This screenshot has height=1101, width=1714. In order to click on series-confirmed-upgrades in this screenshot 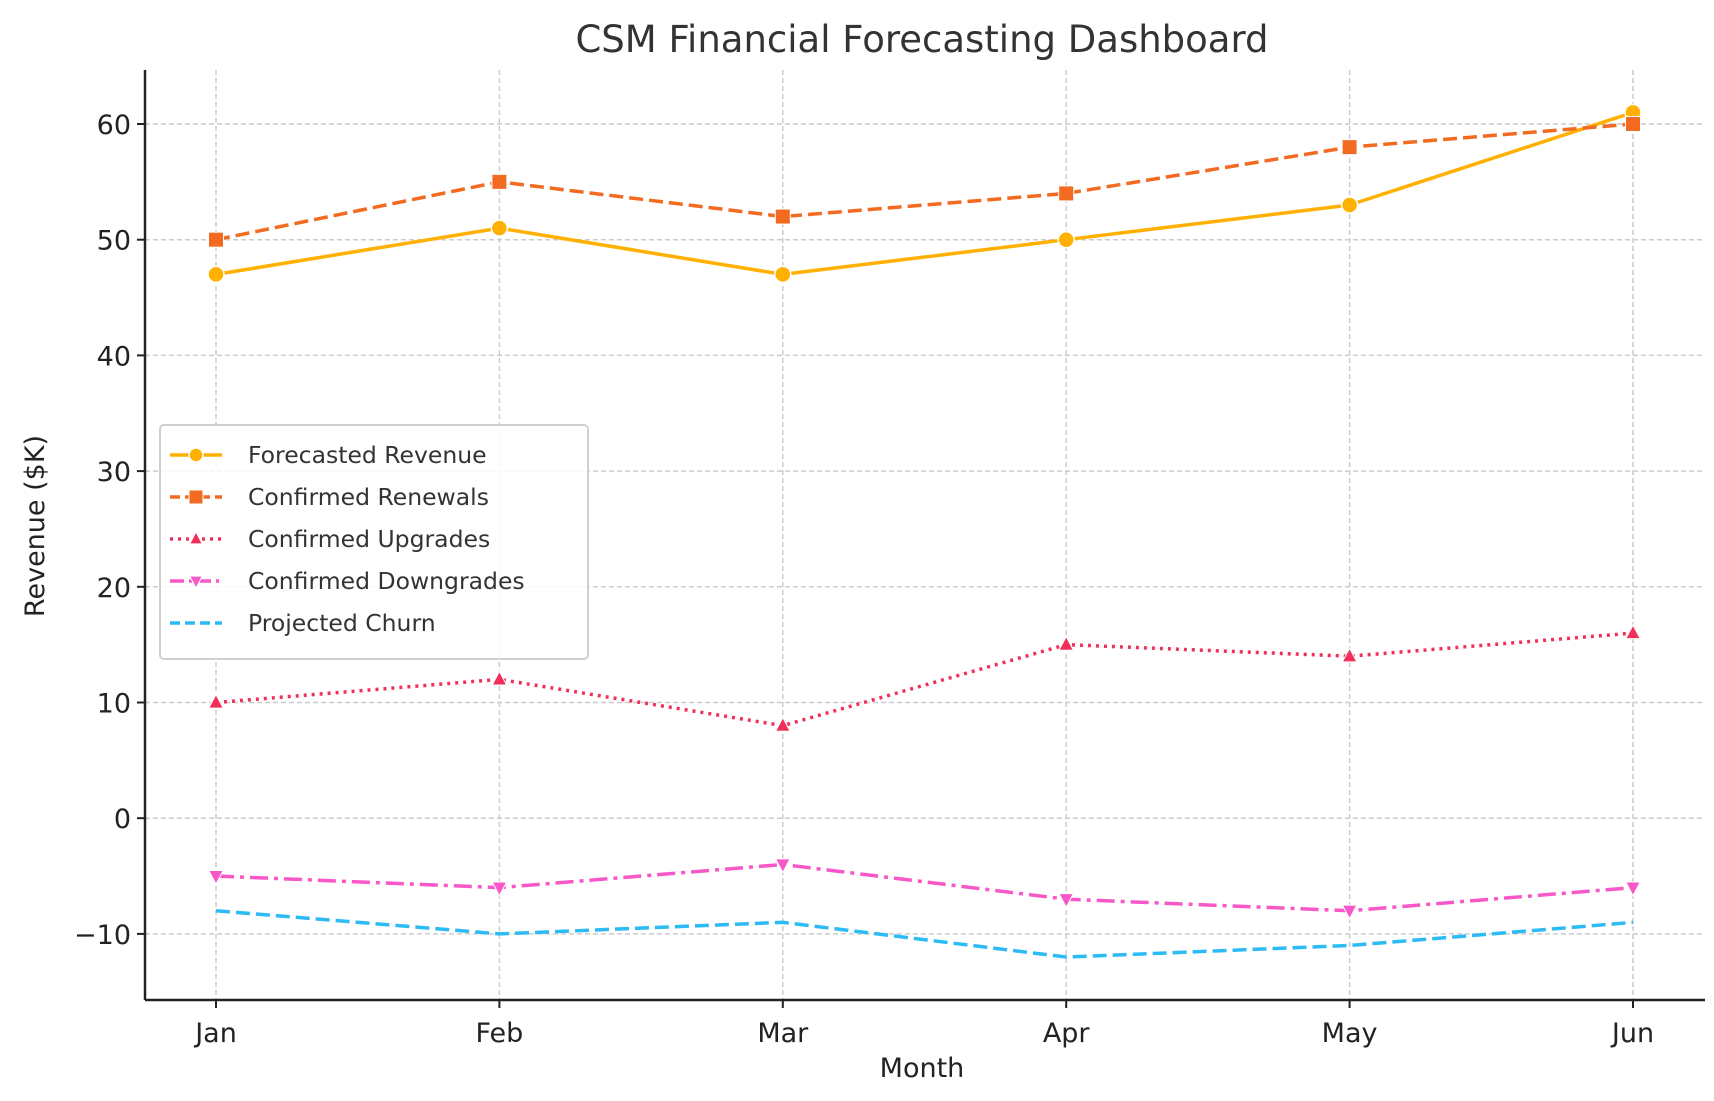, I will do `click(924, 678)`.